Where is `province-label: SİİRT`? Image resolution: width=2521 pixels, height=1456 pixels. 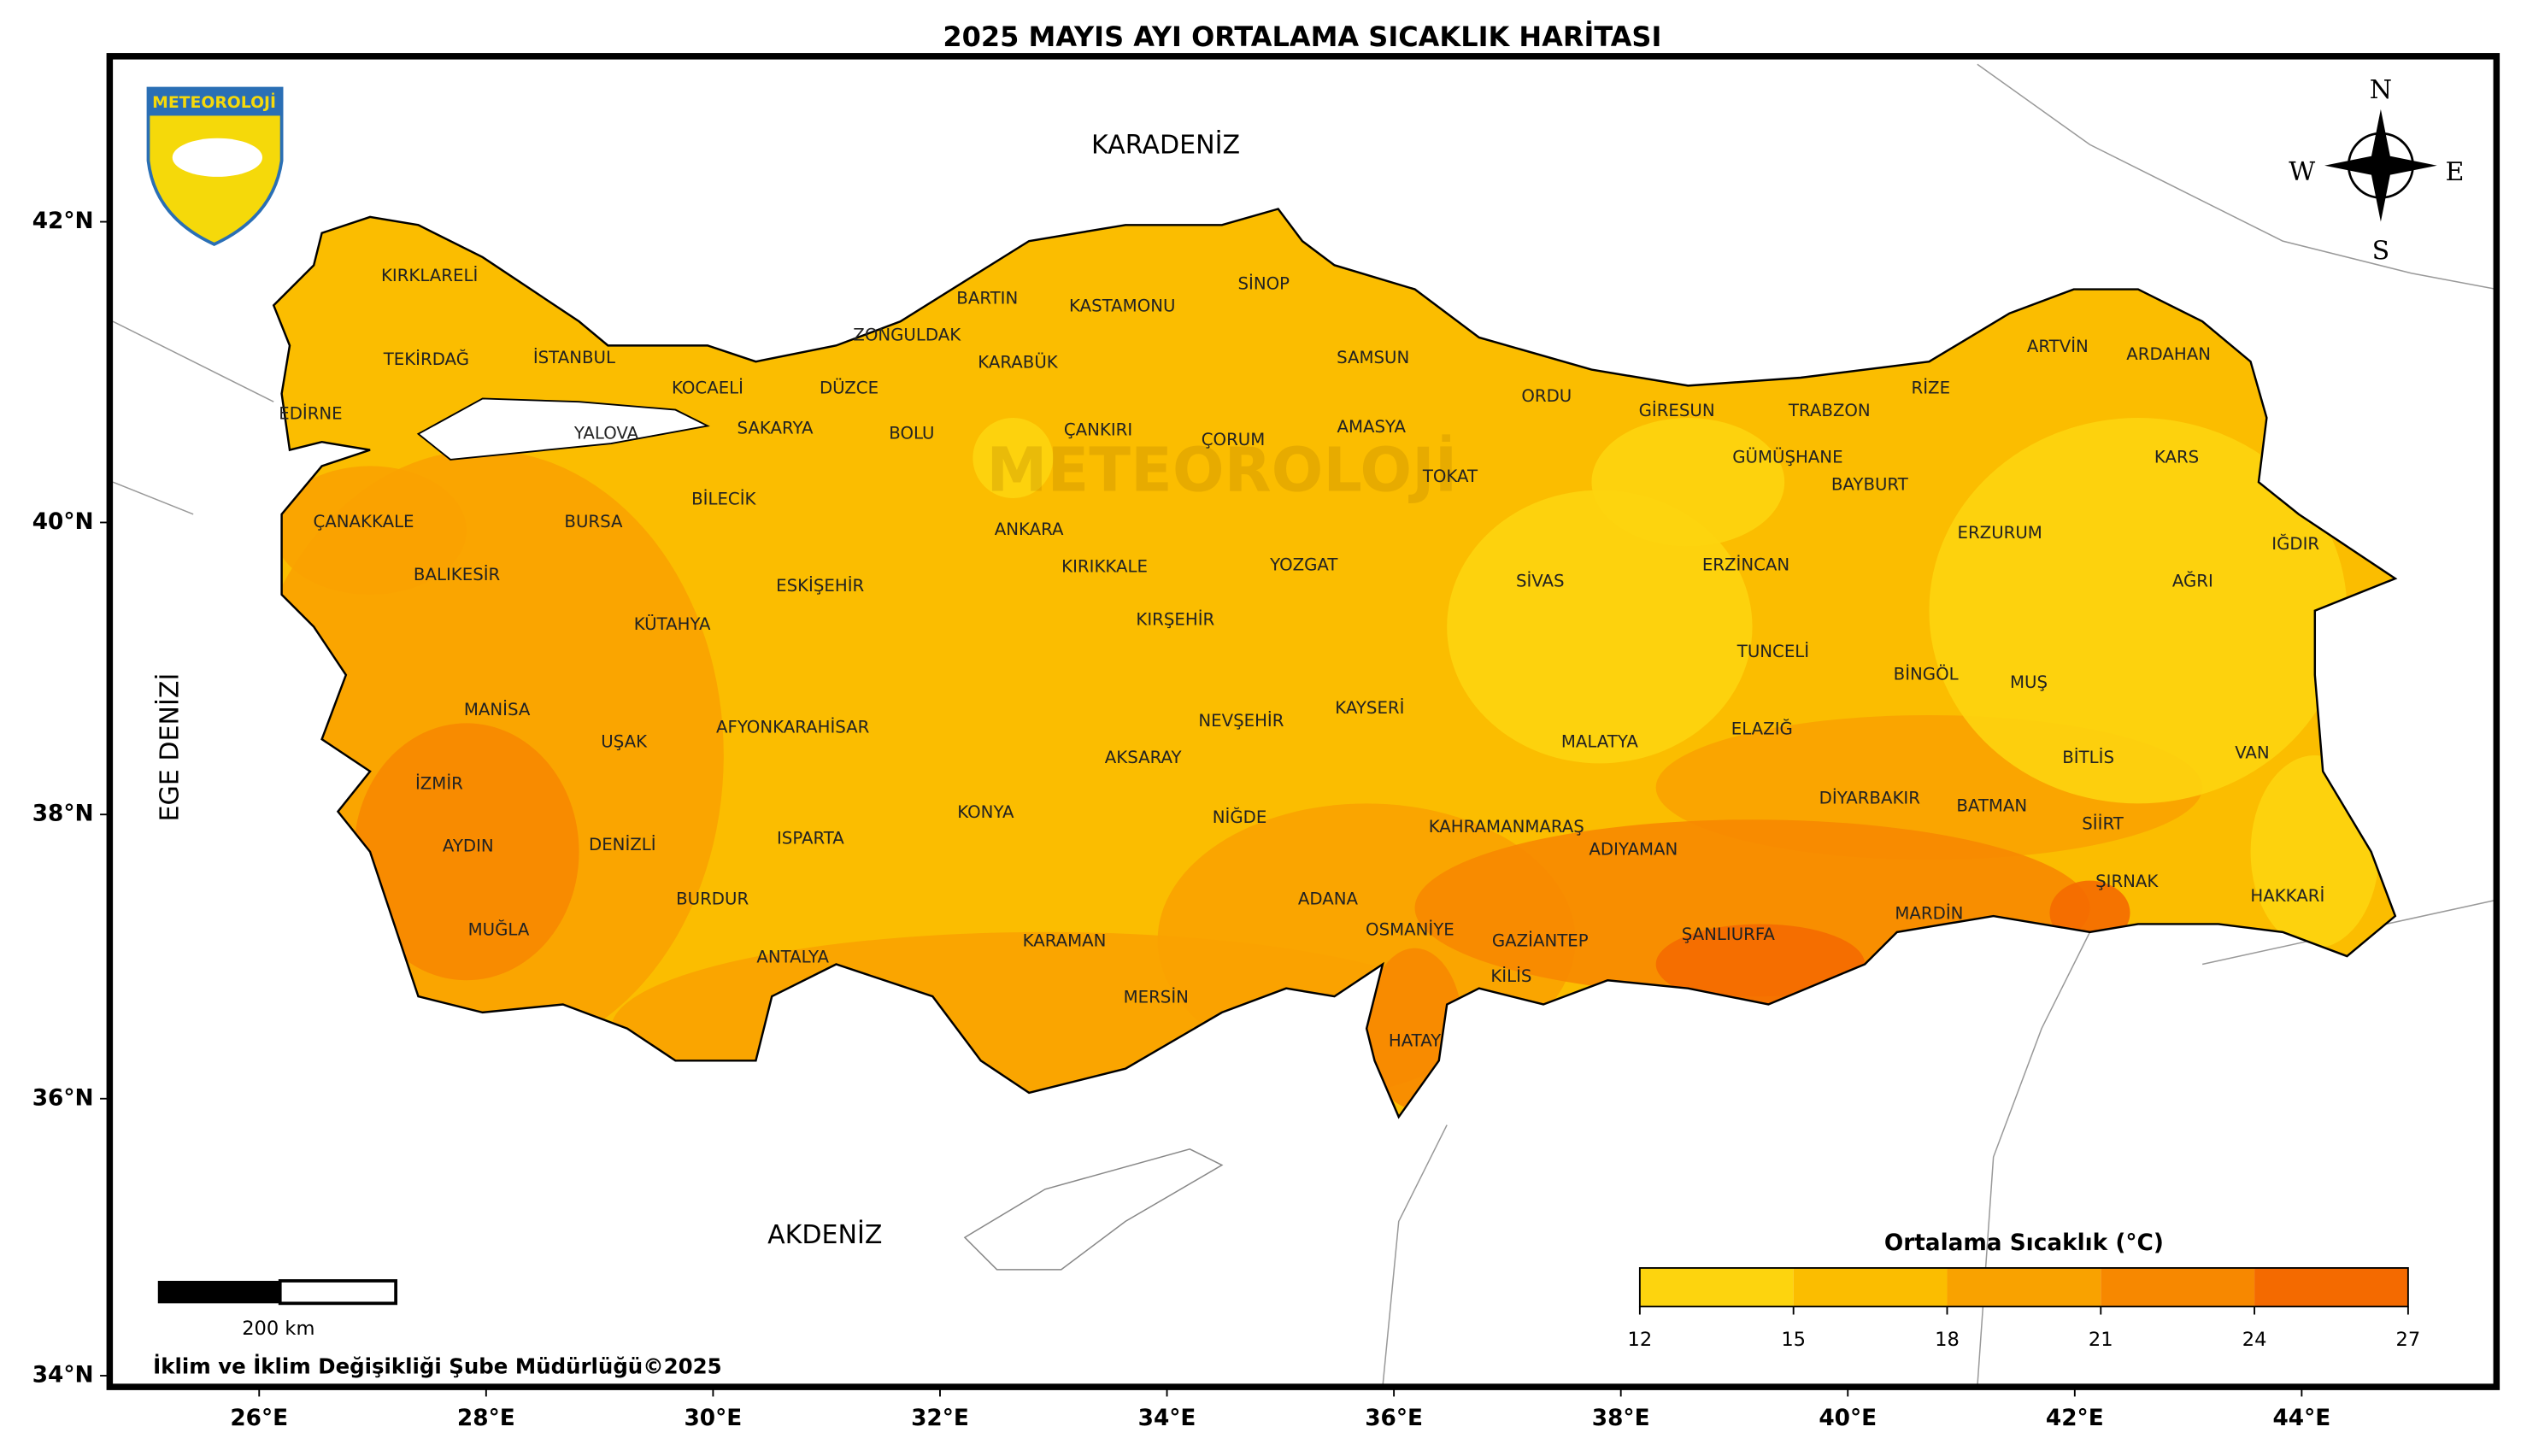
province-label: SİİRT is located at coordinates (2103, 823).